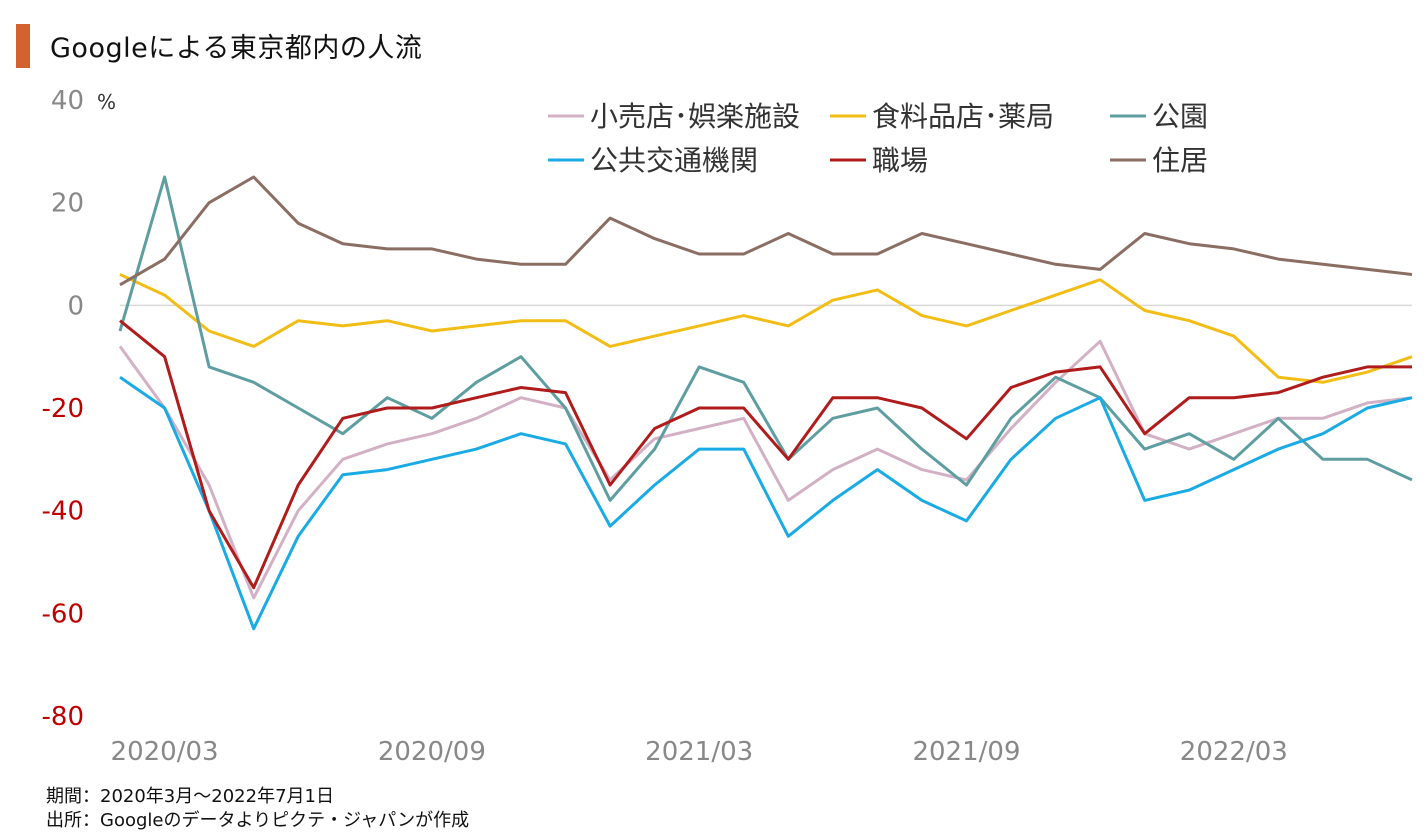 This screenshot has height=839, width=1427. What do you see at coordinates (75, 306) in the screenshot?
I see `y-tick-label: 0` at bounding box center [75, 306].